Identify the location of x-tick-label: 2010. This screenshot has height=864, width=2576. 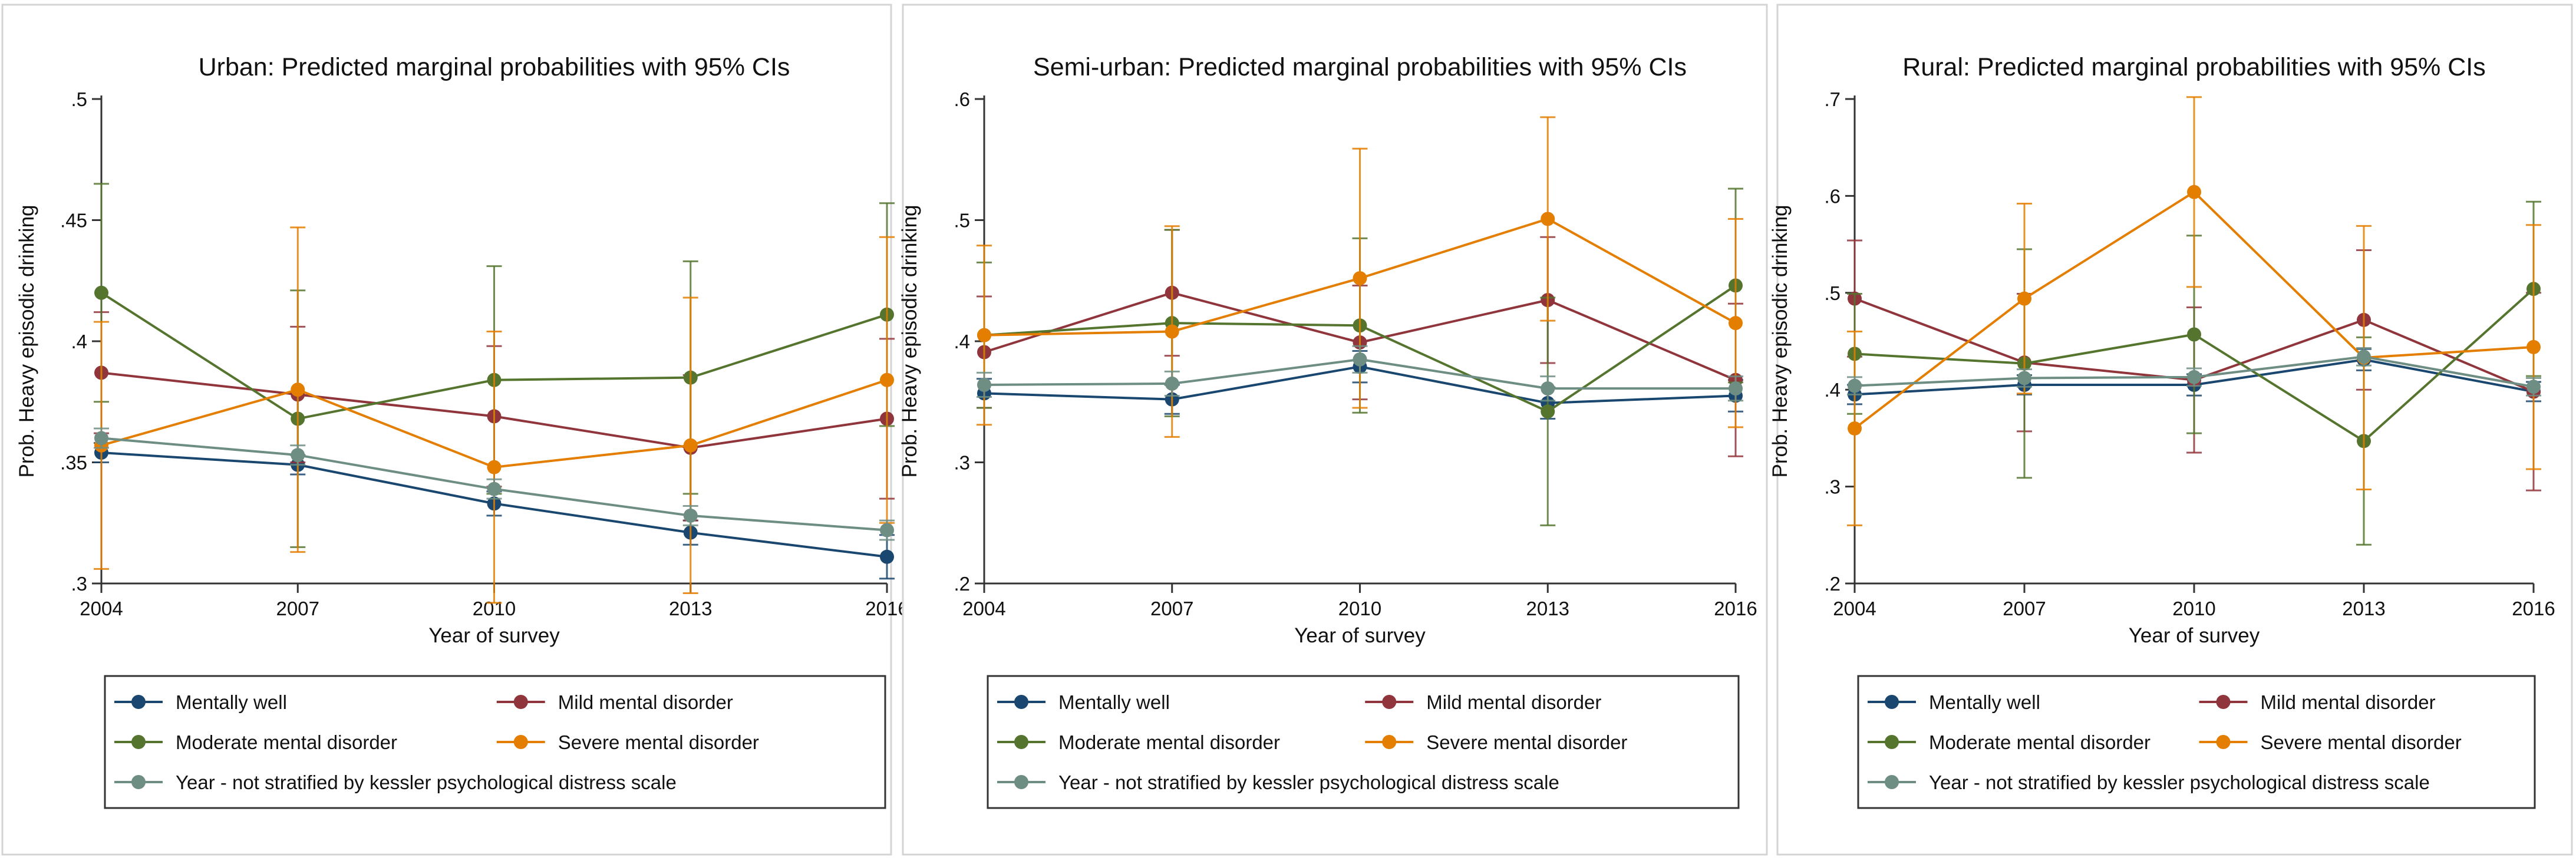
(2193, 608).